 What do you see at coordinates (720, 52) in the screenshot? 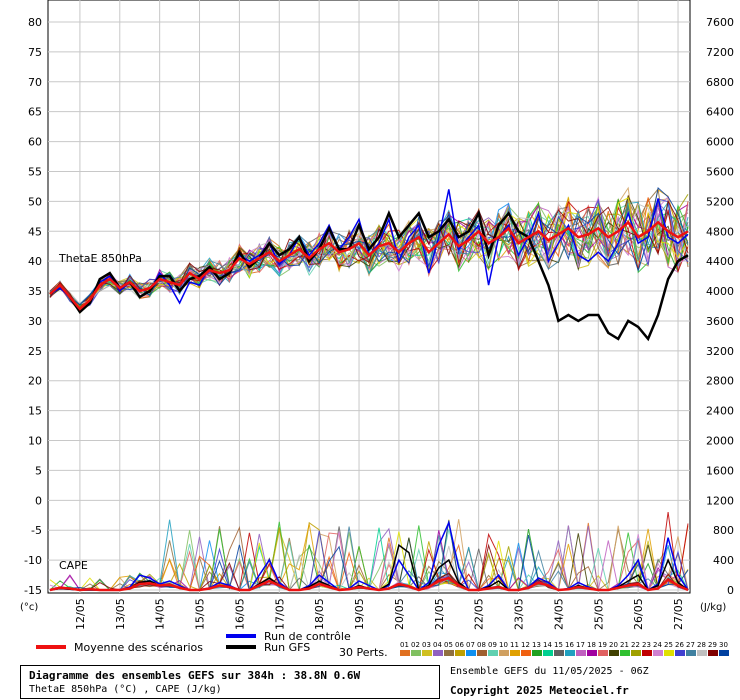
I see `y-tick-right: 7200` at bounding box center [720, 52].